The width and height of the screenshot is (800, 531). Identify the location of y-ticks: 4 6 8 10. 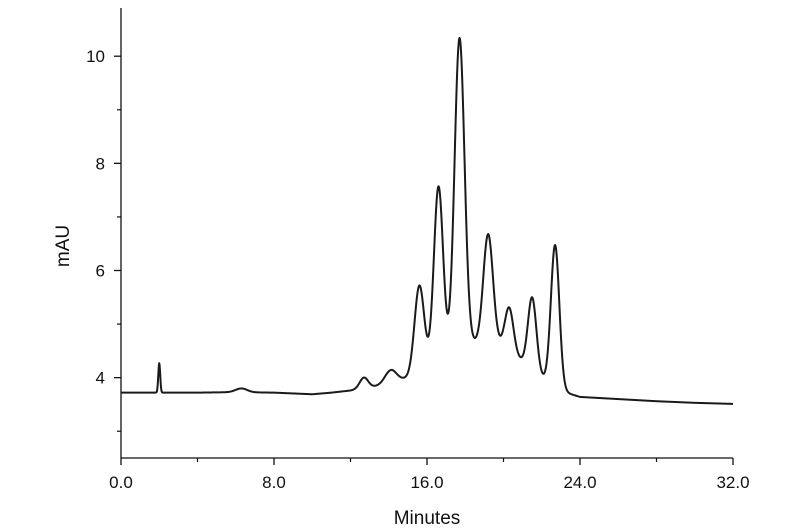
(103, 239).